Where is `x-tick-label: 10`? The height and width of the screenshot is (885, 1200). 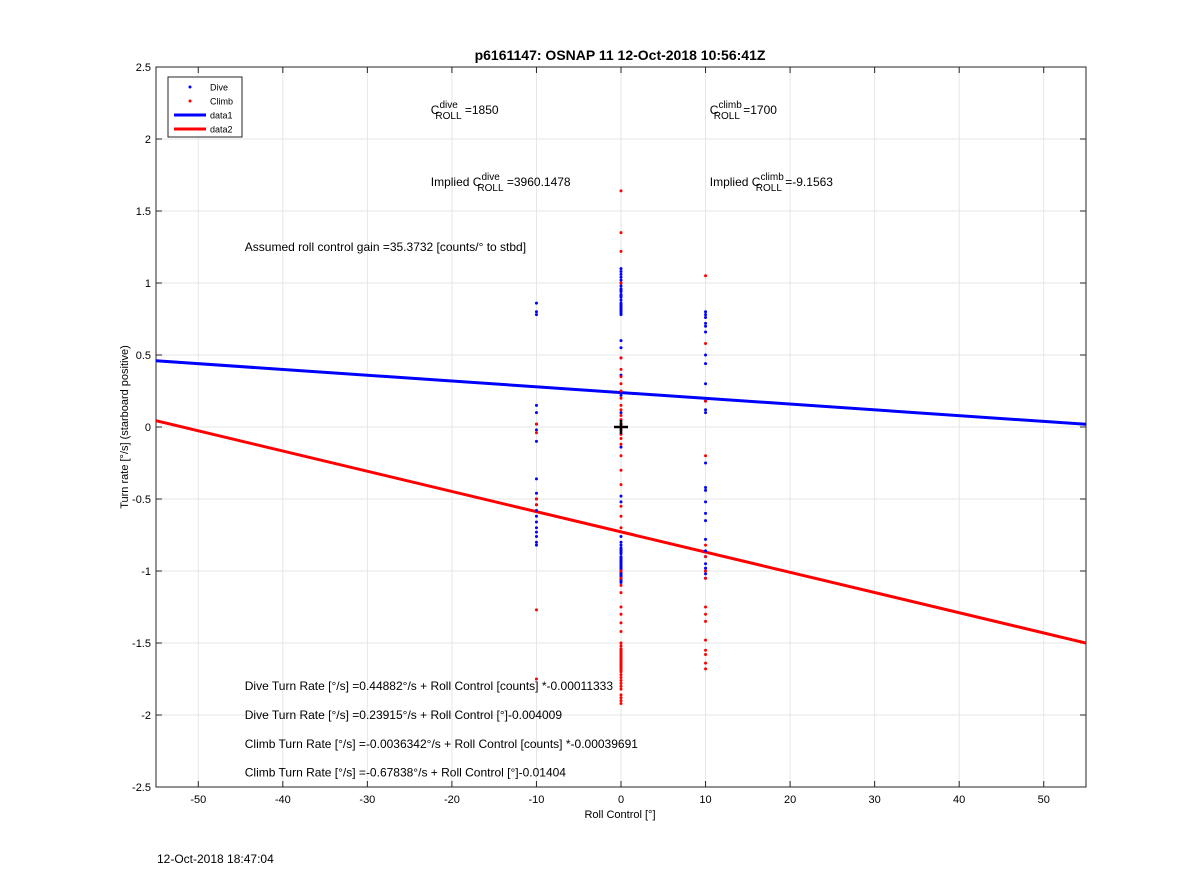
x-tick-label: 10 is located at coordinates (705, 800).